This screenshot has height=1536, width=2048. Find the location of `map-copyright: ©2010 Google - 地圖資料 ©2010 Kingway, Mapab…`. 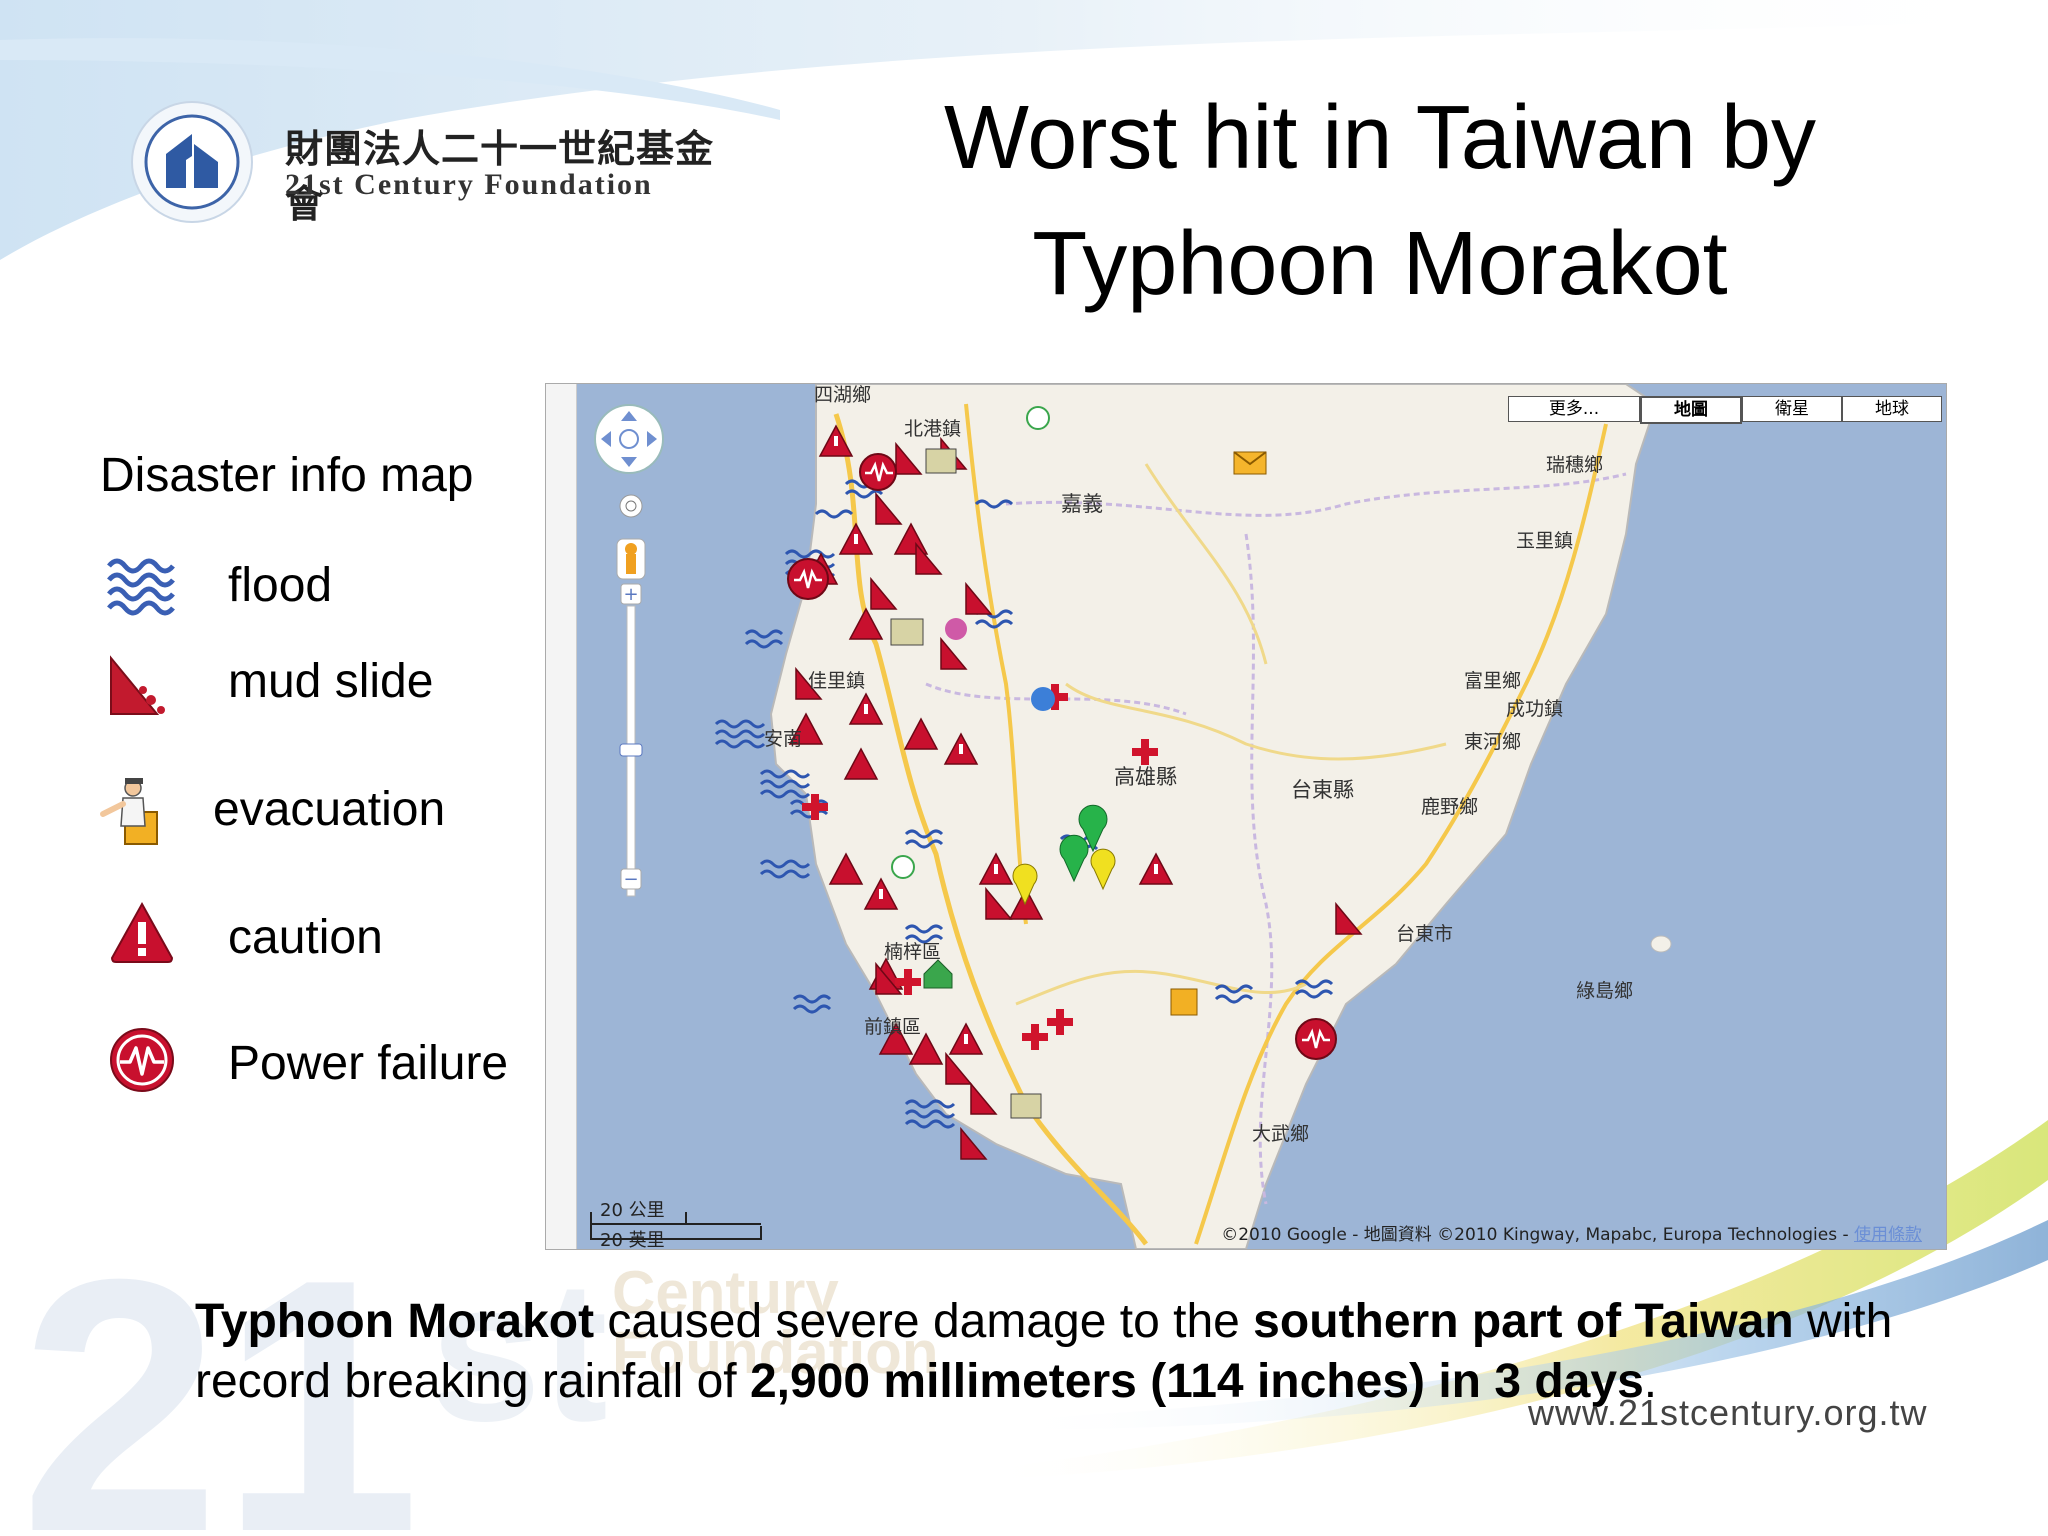

map-copyright: ©2010 Google - 地圖資料 ©2010 Kingway, Mapab… is located at coordinates (1571, 1232).